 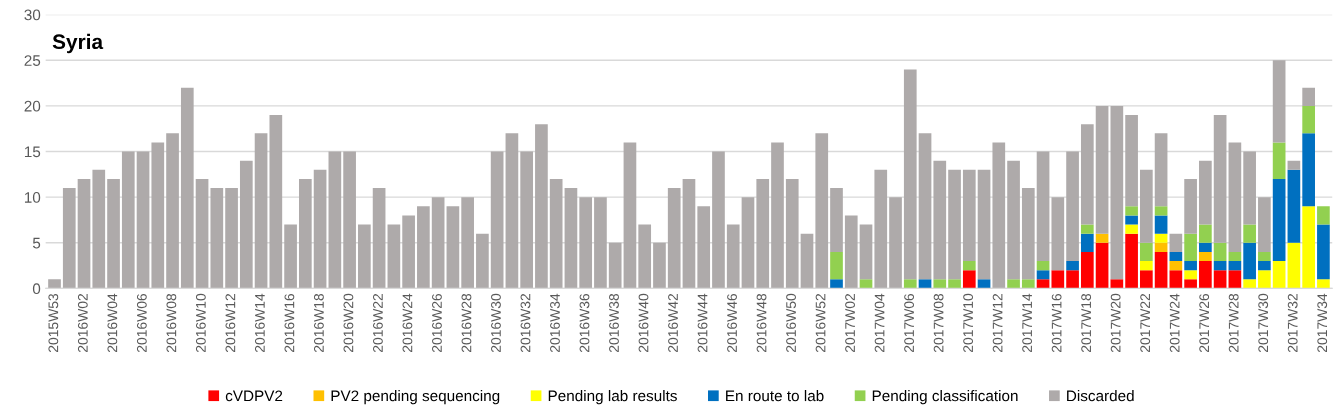 What do you see at coordinates (997, 323) in the screenshot?
I see `x-tick-label: 2017W12` at bounding box center [997, 323].